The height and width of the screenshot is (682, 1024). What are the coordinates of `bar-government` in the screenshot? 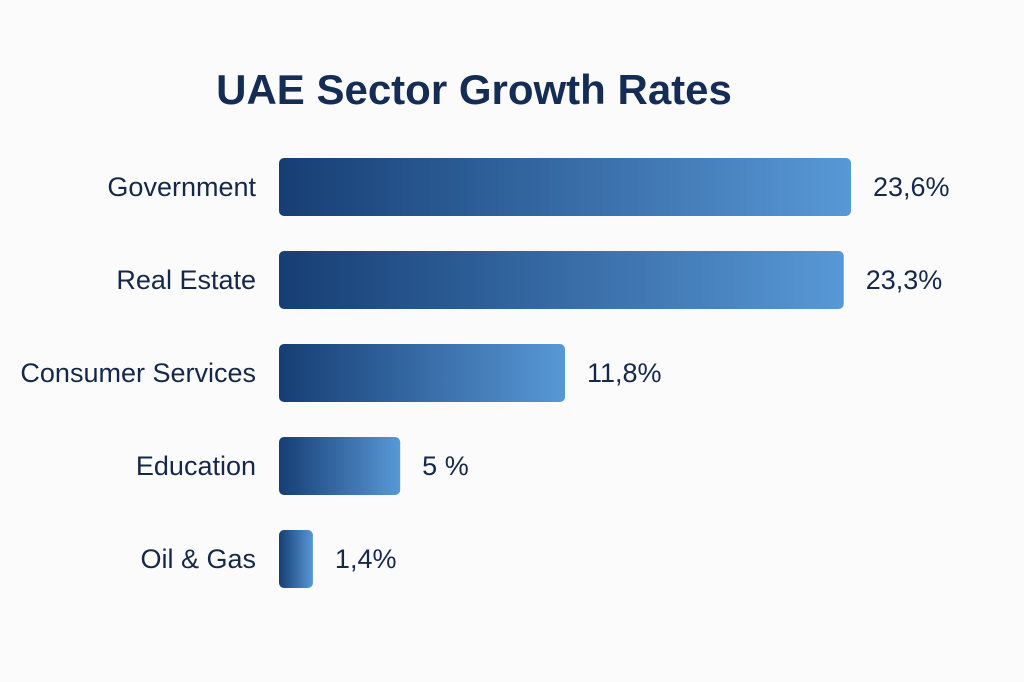 It's located at (565, 187).